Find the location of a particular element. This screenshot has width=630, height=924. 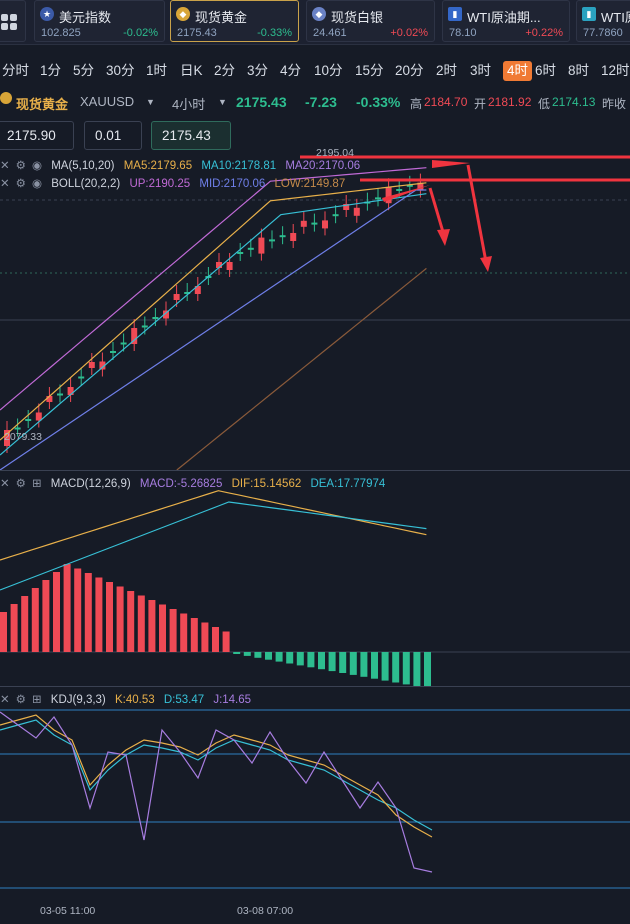

annotation-arrow-line is located at coordinates (477, 213).